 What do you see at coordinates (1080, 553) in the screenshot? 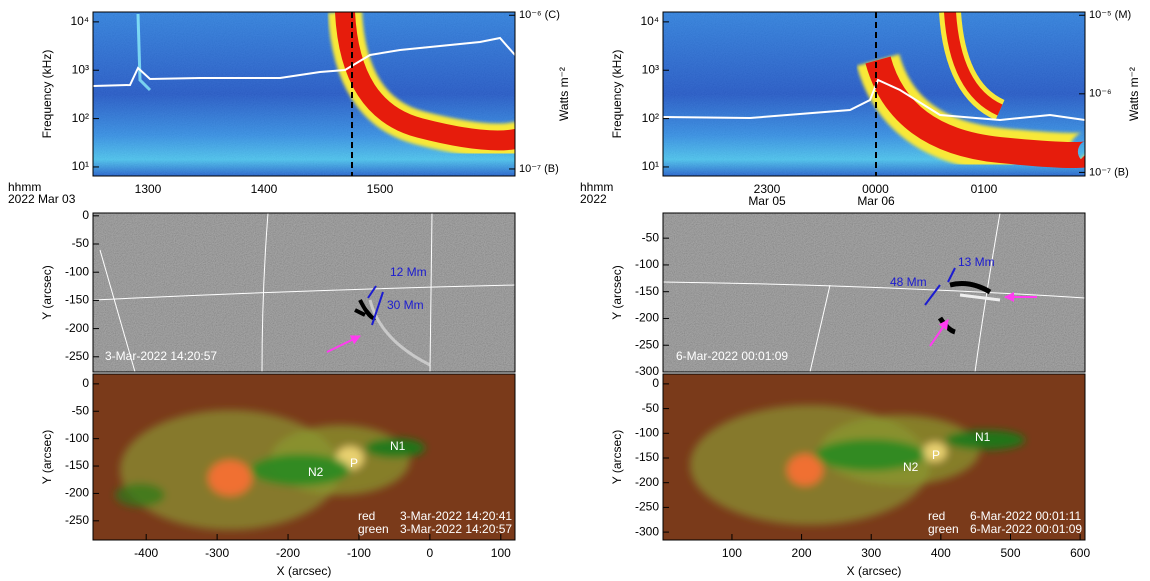
I see `x-tick-label: 600` at bounding box center [1080, 553].